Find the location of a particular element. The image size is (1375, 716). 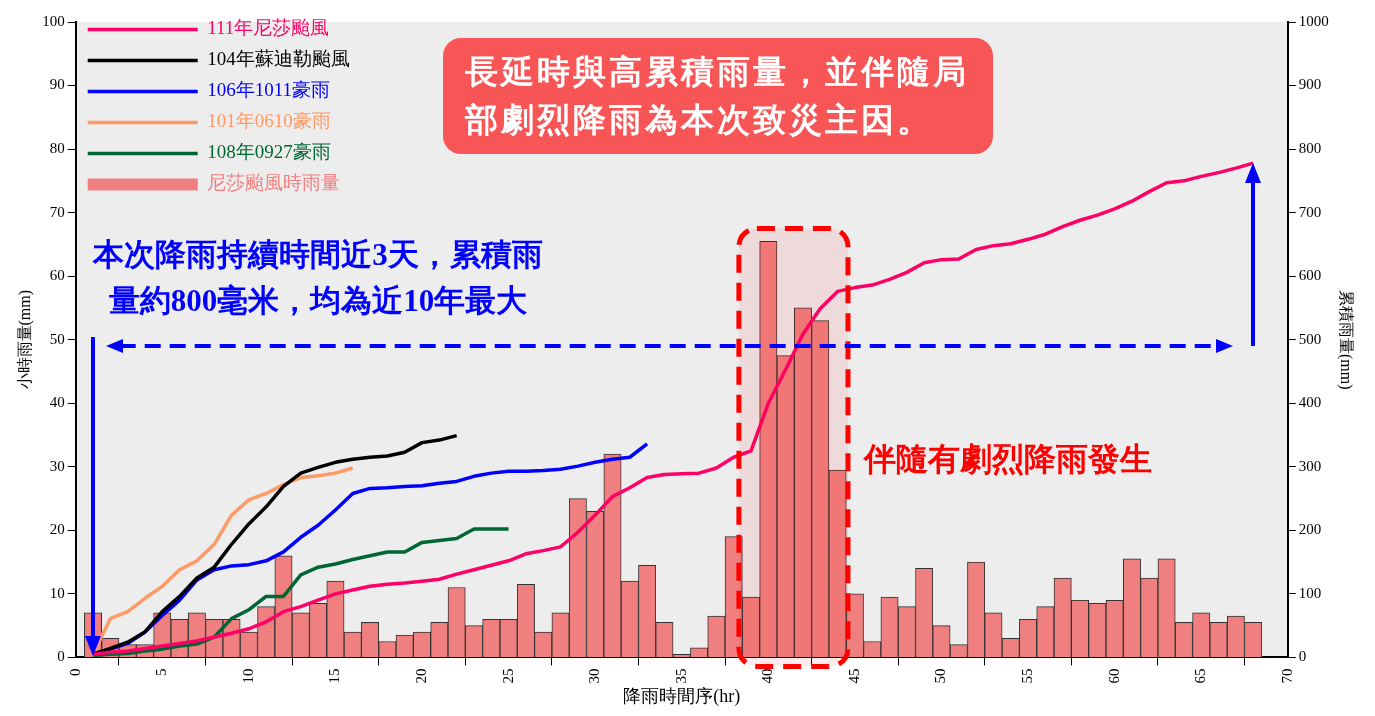

x-tick-label: 70 is located at coordinates (1286, 676).